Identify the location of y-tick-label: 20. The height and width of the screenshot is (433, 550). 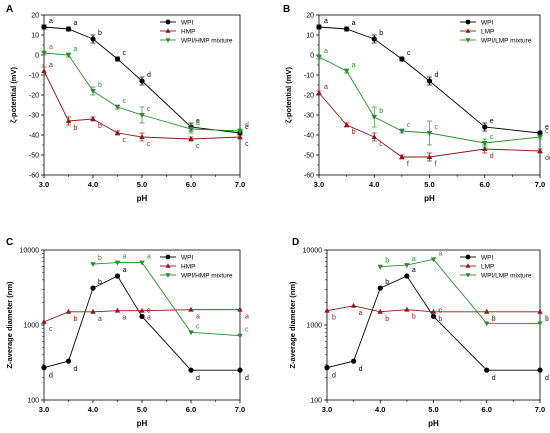
(35, 16).